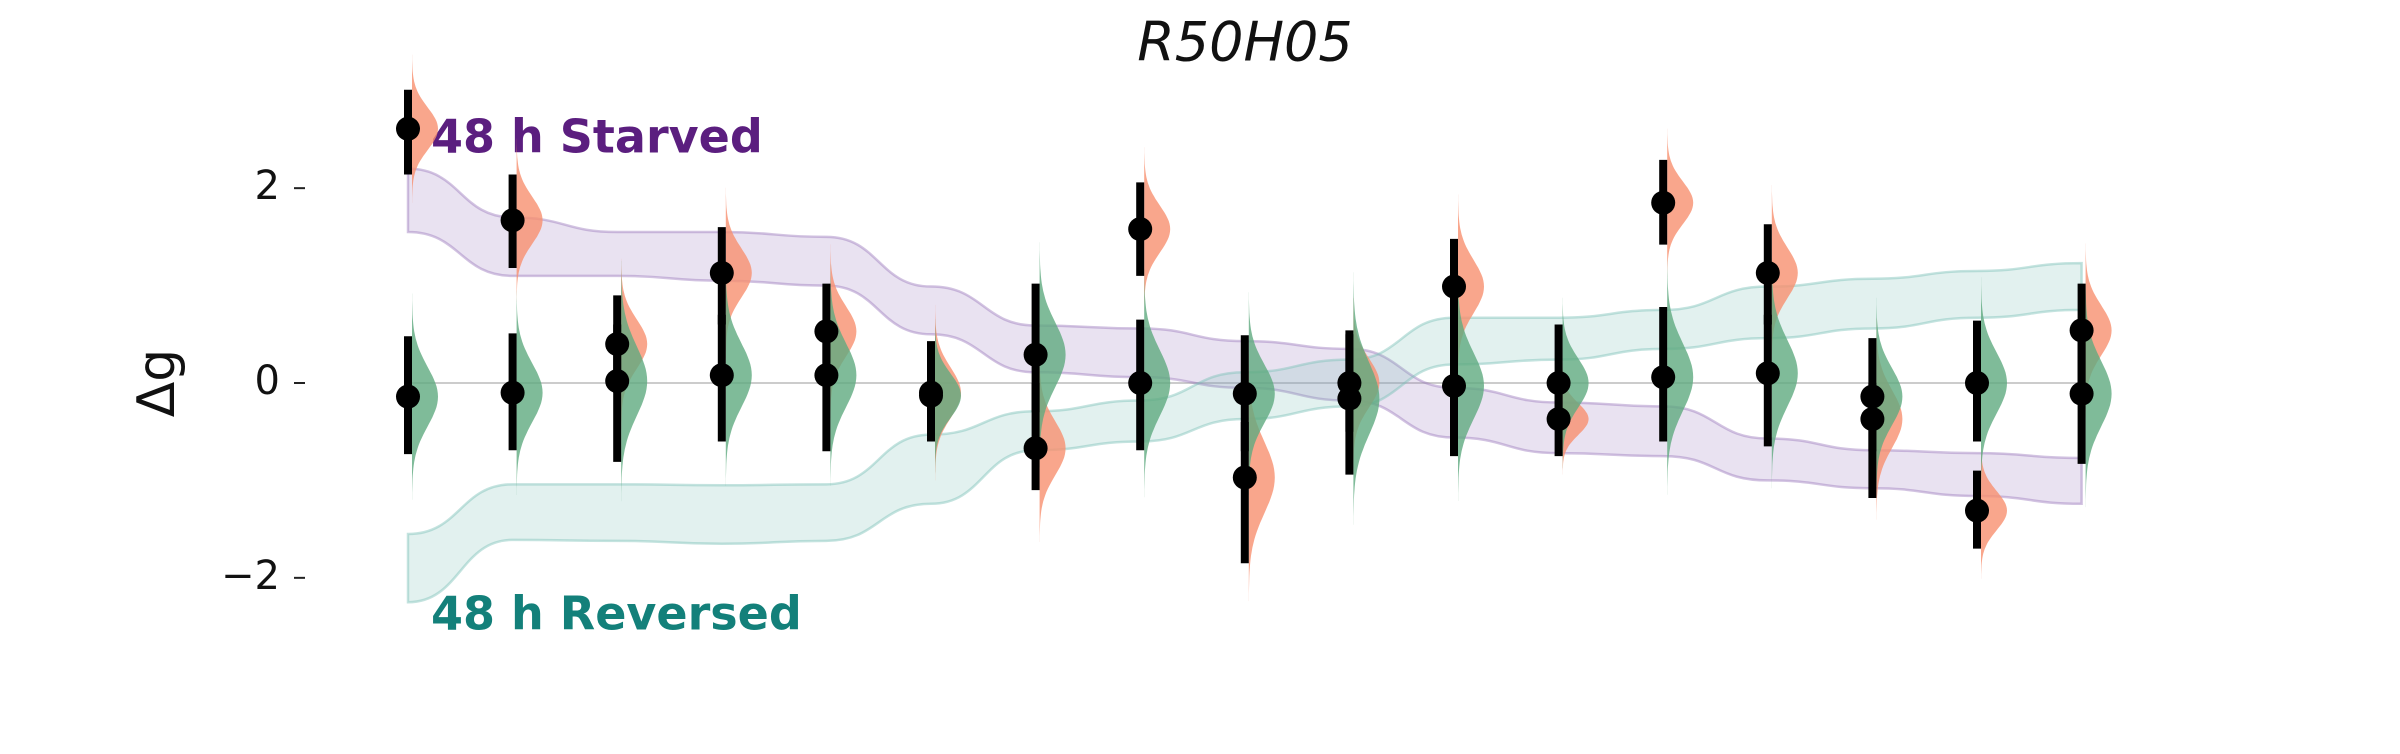 This screenshot has height=754, width=2400. What do you see at coordinates (267, 186) in the screenshot?
I see `y-tick-label: 2` at bounding box center [267, 186].